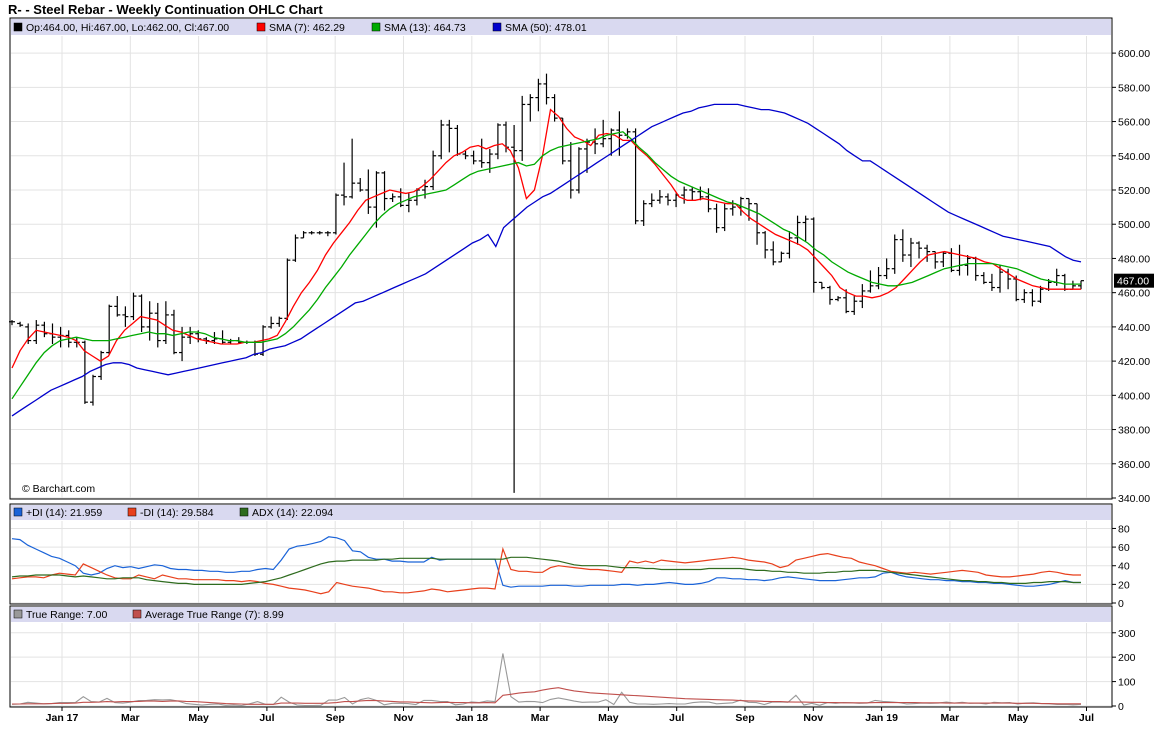  Describe the element at coordinates (813, 718) in the screenshot. I see `x-tick-label: Nov` at that location.